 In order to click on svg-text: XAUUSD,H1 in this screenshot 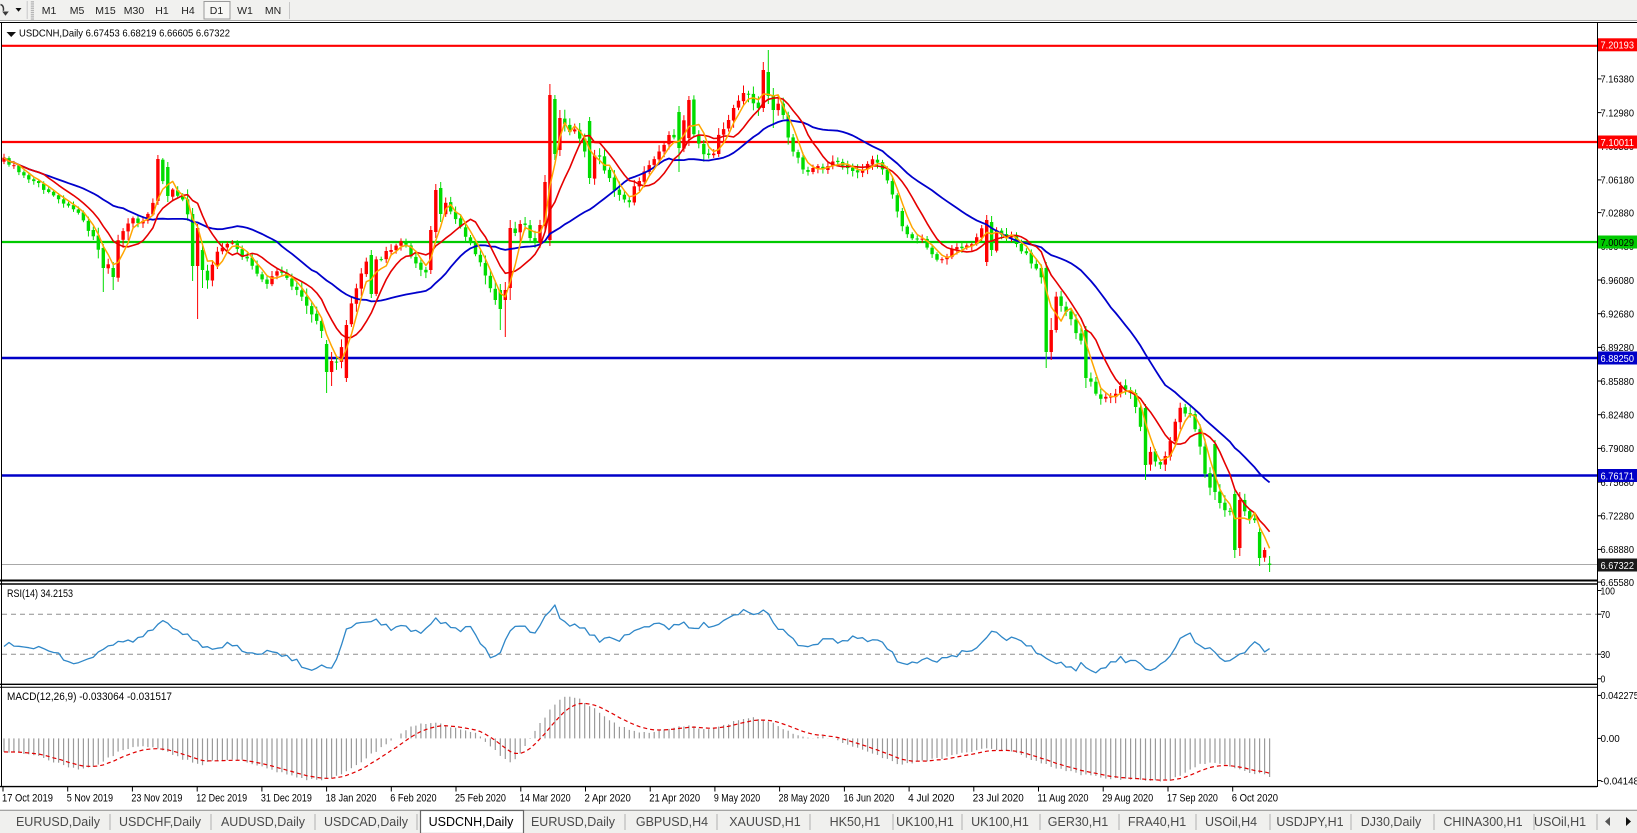, I will do `click(765, 822)`.